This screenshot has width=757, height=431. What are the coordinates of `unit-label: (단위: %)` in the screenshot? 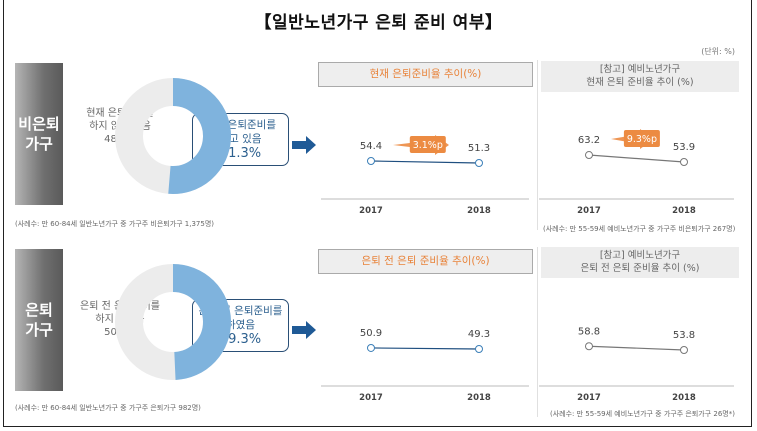 It's located at (718, 51).